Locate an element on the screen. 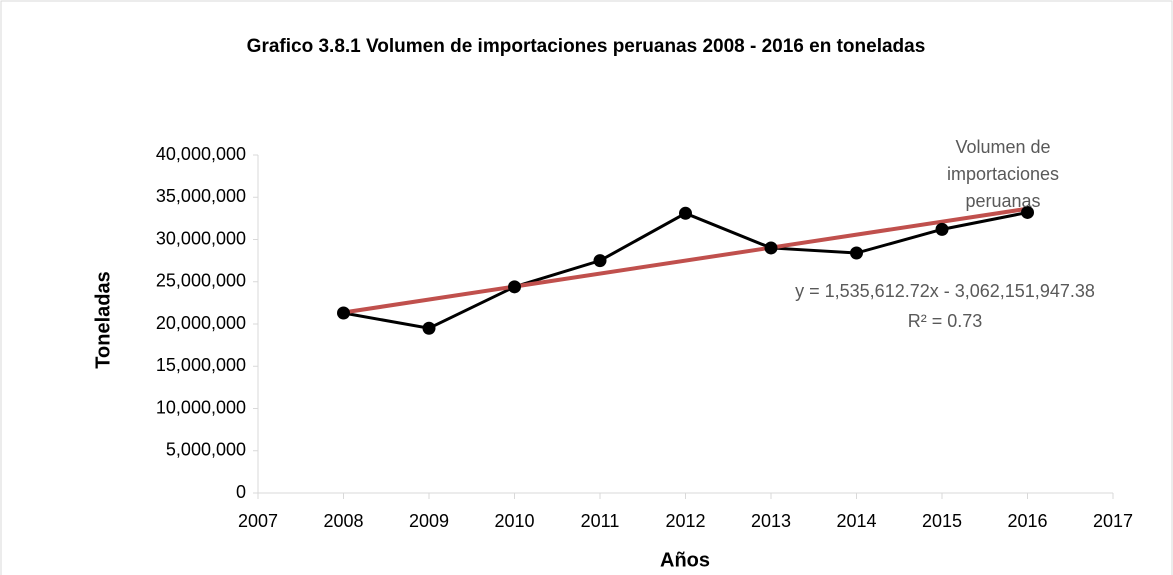  y-tick-label: 40,000,000 is located at coordinates (201, 154).